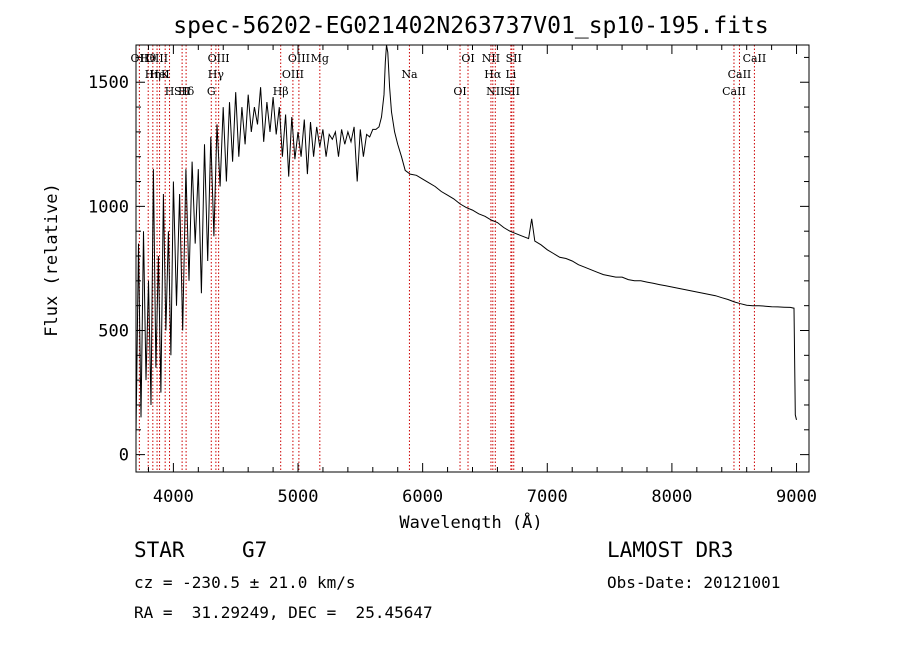  Describe the element at coordinates (255, 550) in the screenshot. I see `object-subclass: G7` at that location.